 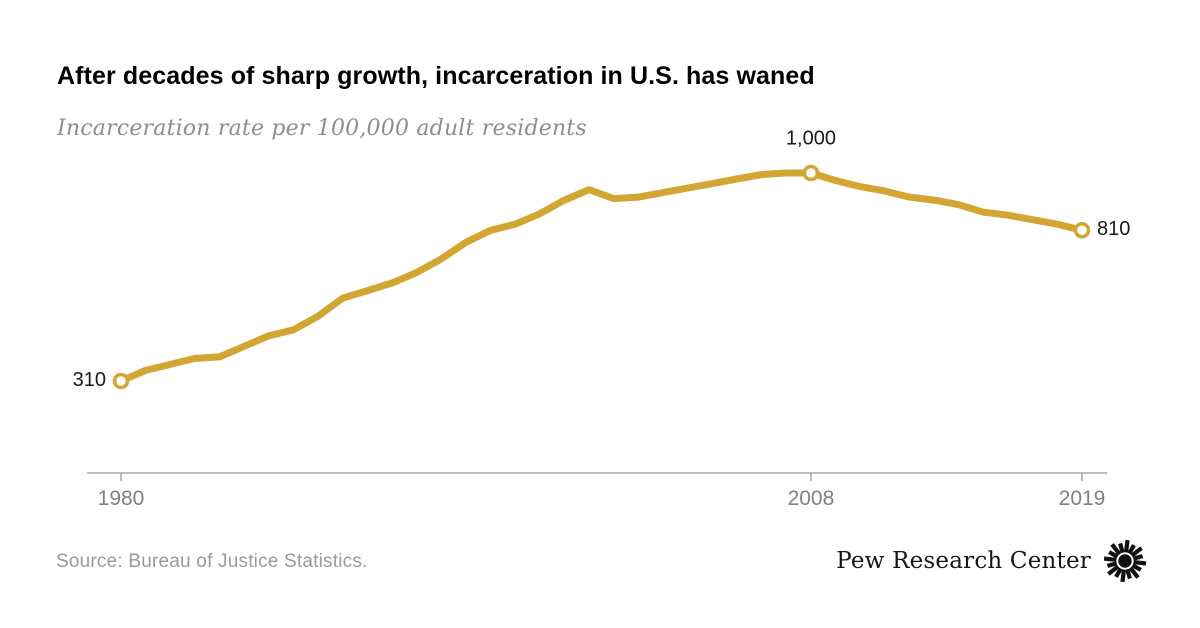 What do you see at coordinates (212, 561) in the screenshot?
I see `source-note: Source: Bureau of Justice Statistics.` at bounding box center [212, 561].